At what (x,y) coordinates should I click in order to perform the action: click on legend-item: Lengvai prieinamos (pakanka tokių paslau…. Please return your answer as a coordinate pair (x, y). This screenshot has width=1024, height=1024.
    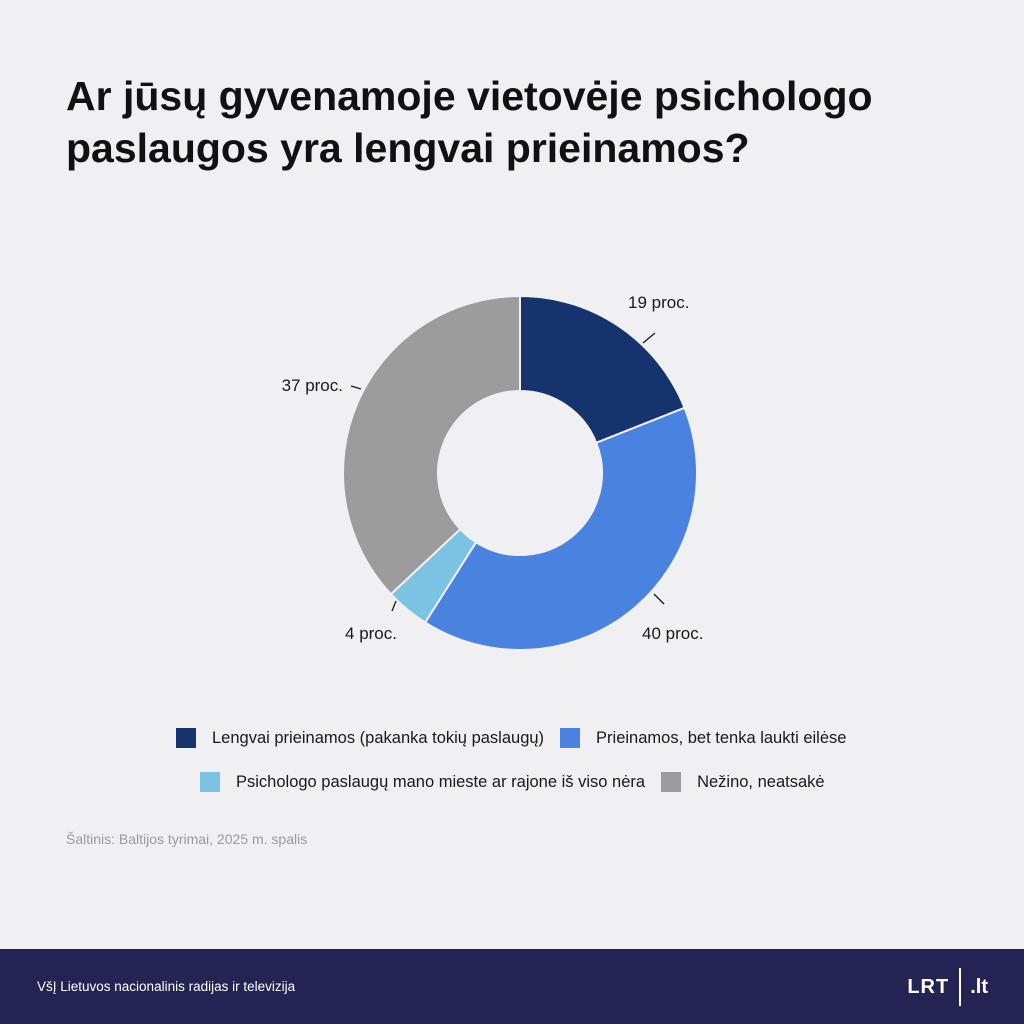
    Looking at the image, I should click on (360, 738).